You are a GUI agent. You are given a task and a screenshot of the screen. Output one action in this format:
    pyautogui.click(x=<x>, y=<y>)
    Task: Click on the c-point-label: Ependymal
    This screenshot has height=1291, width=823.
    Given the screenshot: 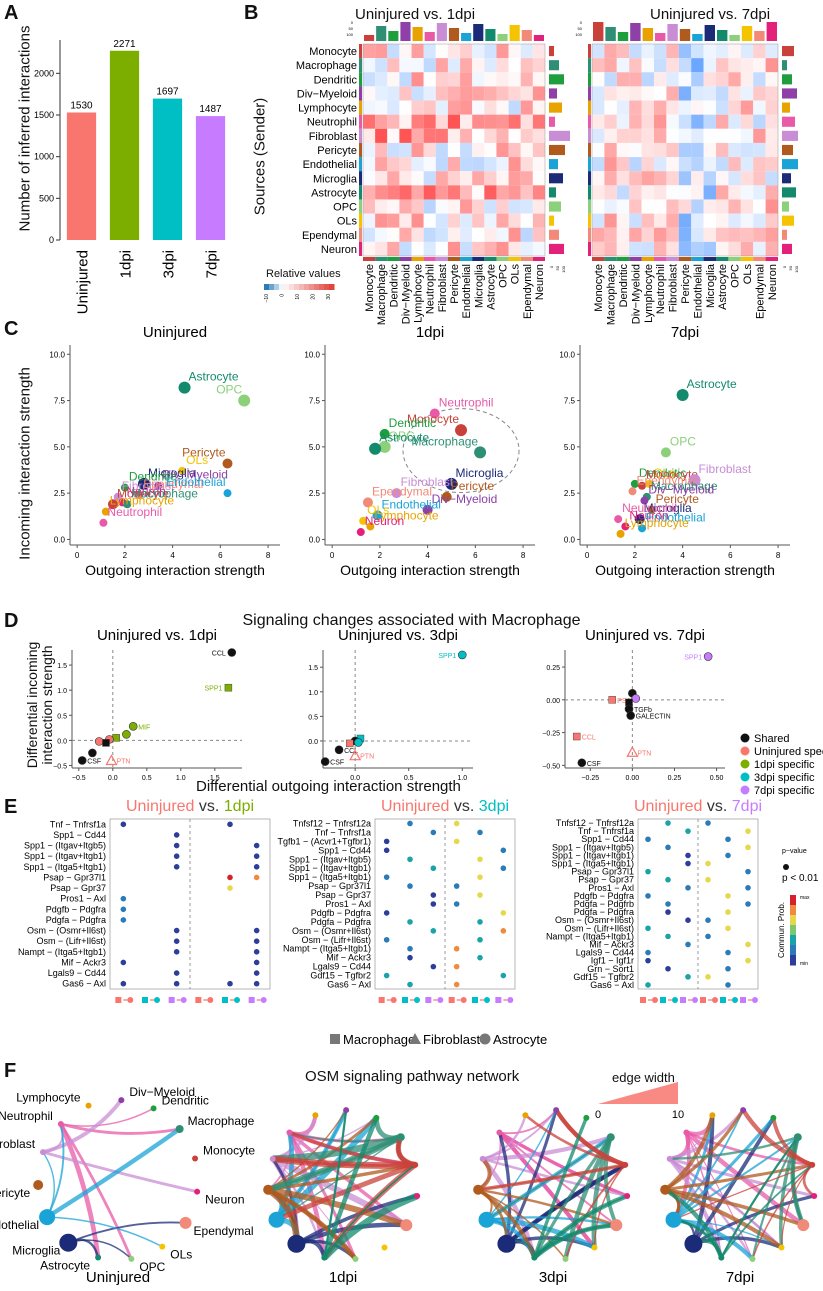 What is the action you would take?
    pyautogui.click(x=402, y=491)
    